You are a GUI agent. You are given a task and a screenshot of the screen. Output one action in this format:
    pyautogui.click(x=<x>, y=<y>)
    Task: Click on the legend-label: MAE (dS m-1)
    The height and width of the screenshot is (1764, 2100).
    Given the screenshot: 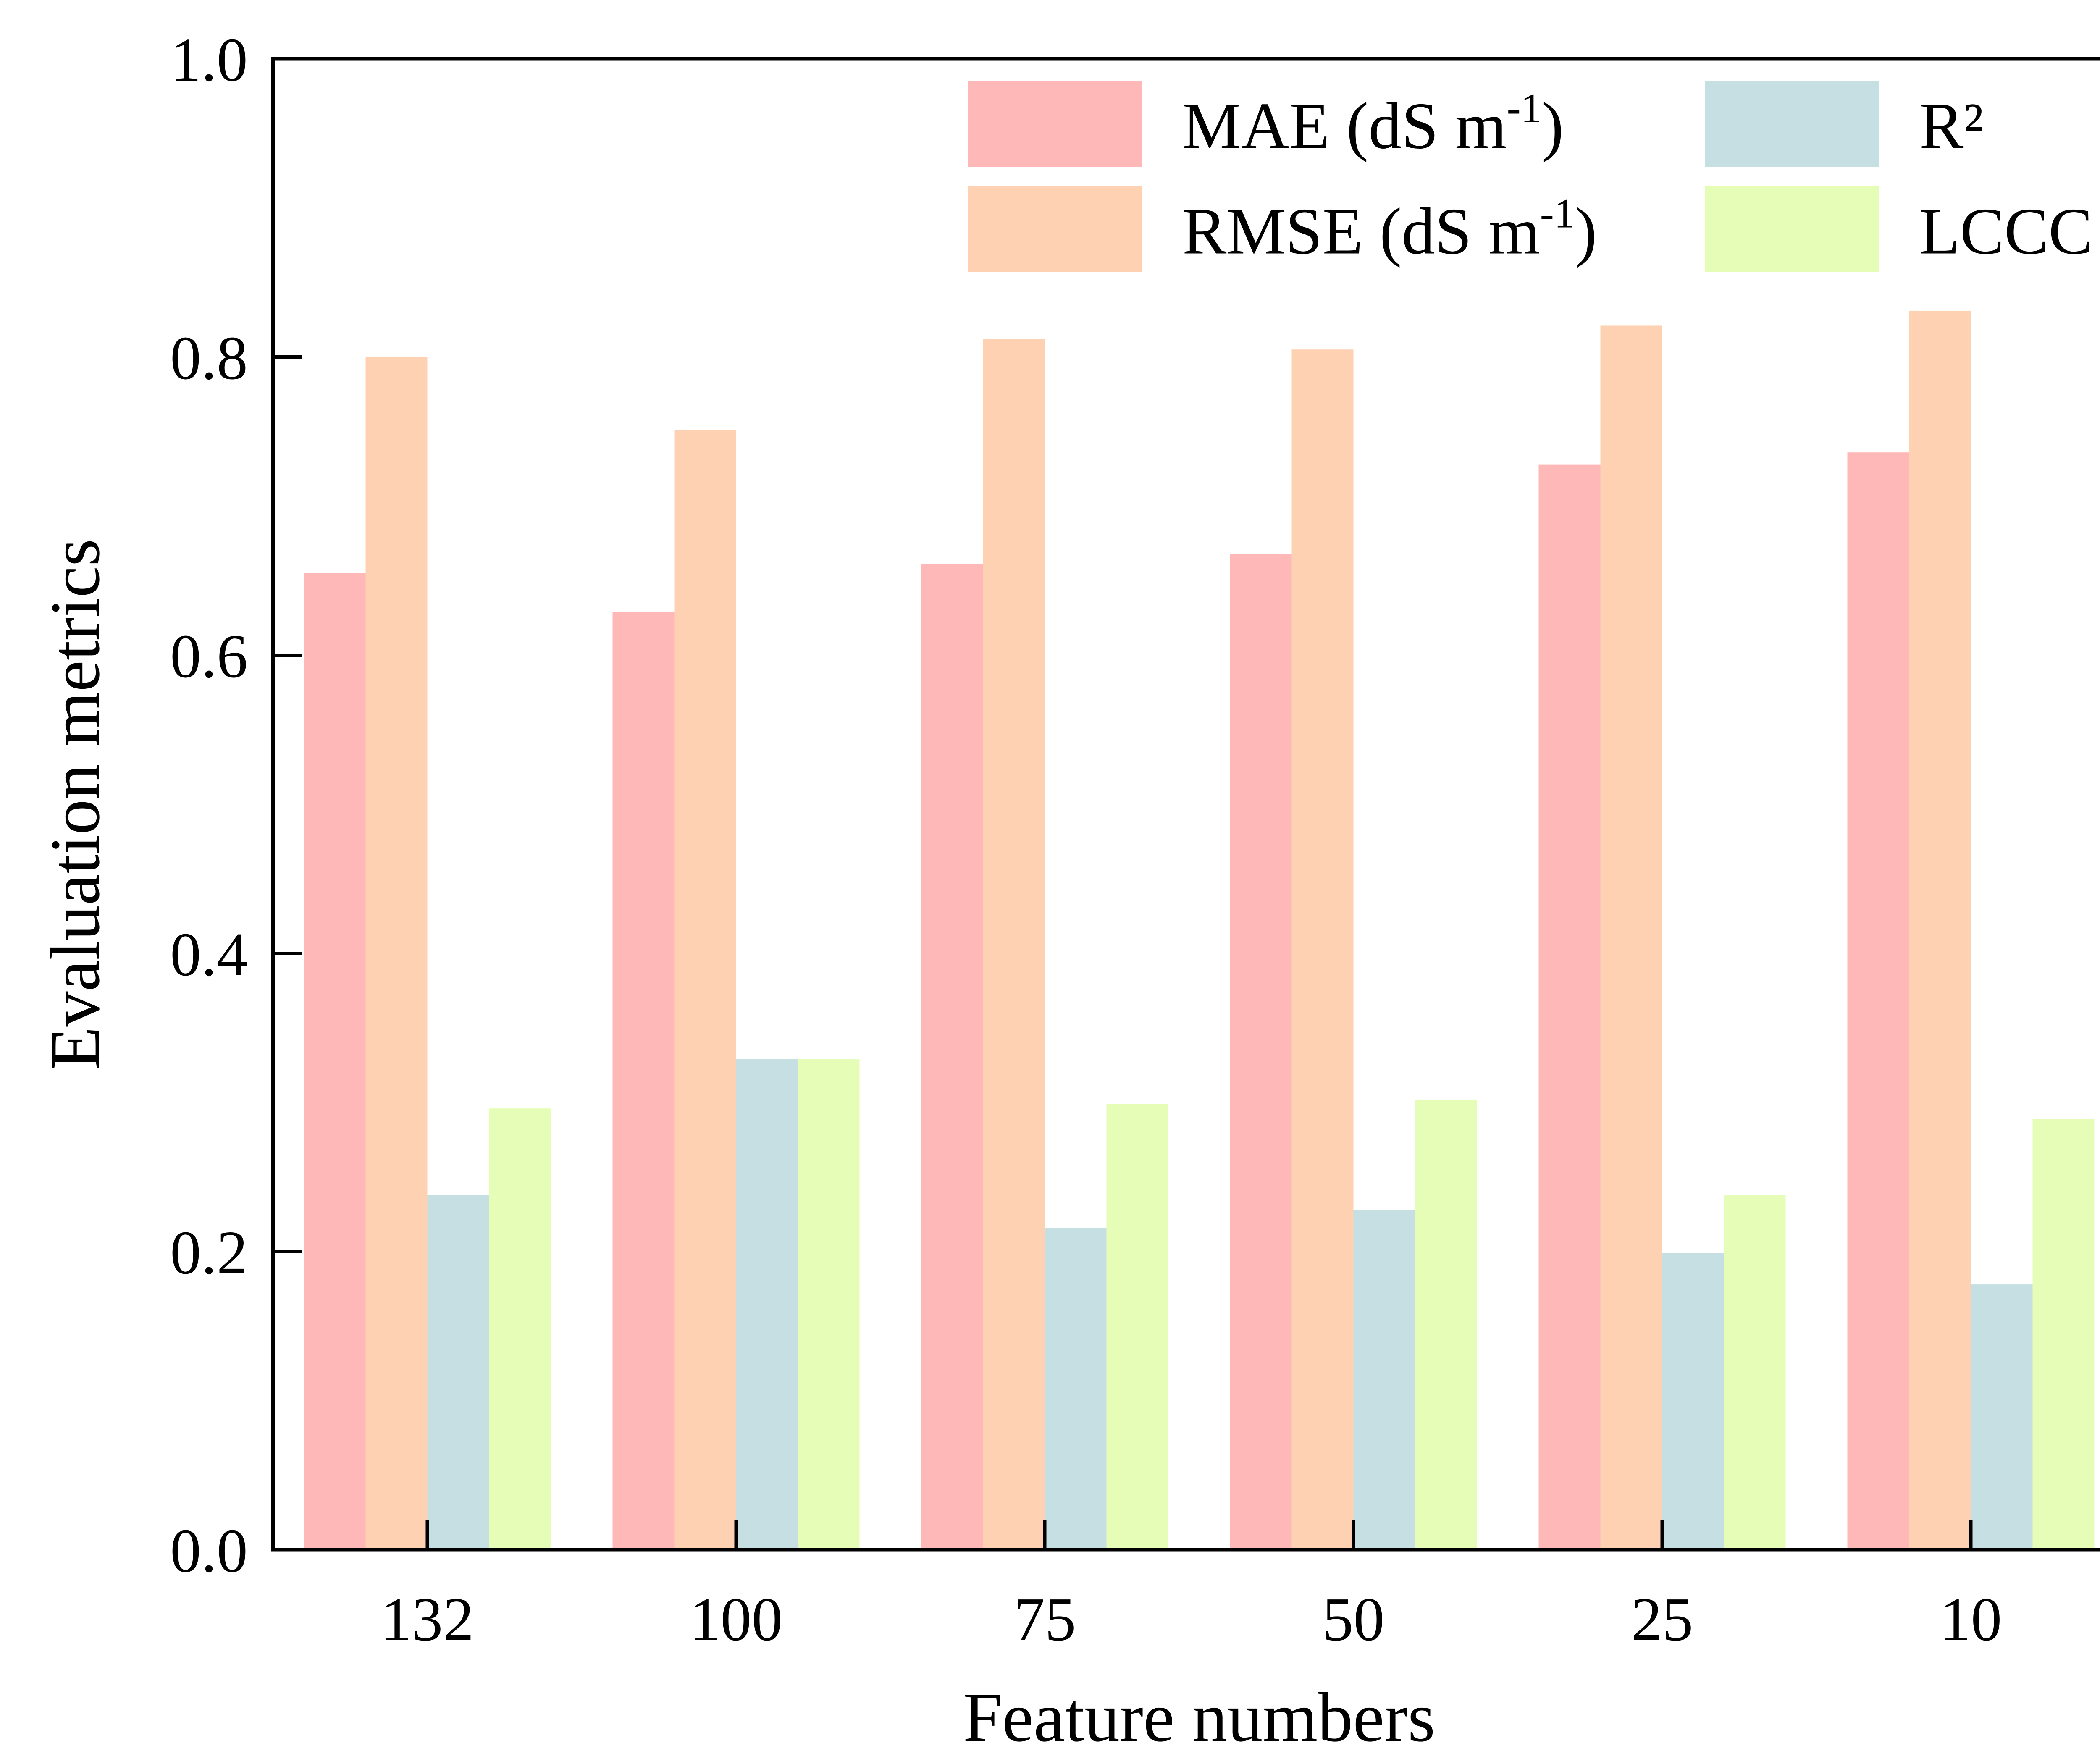 What is the action you would take?
    pyautogui.click(x=1373, y=124)
    